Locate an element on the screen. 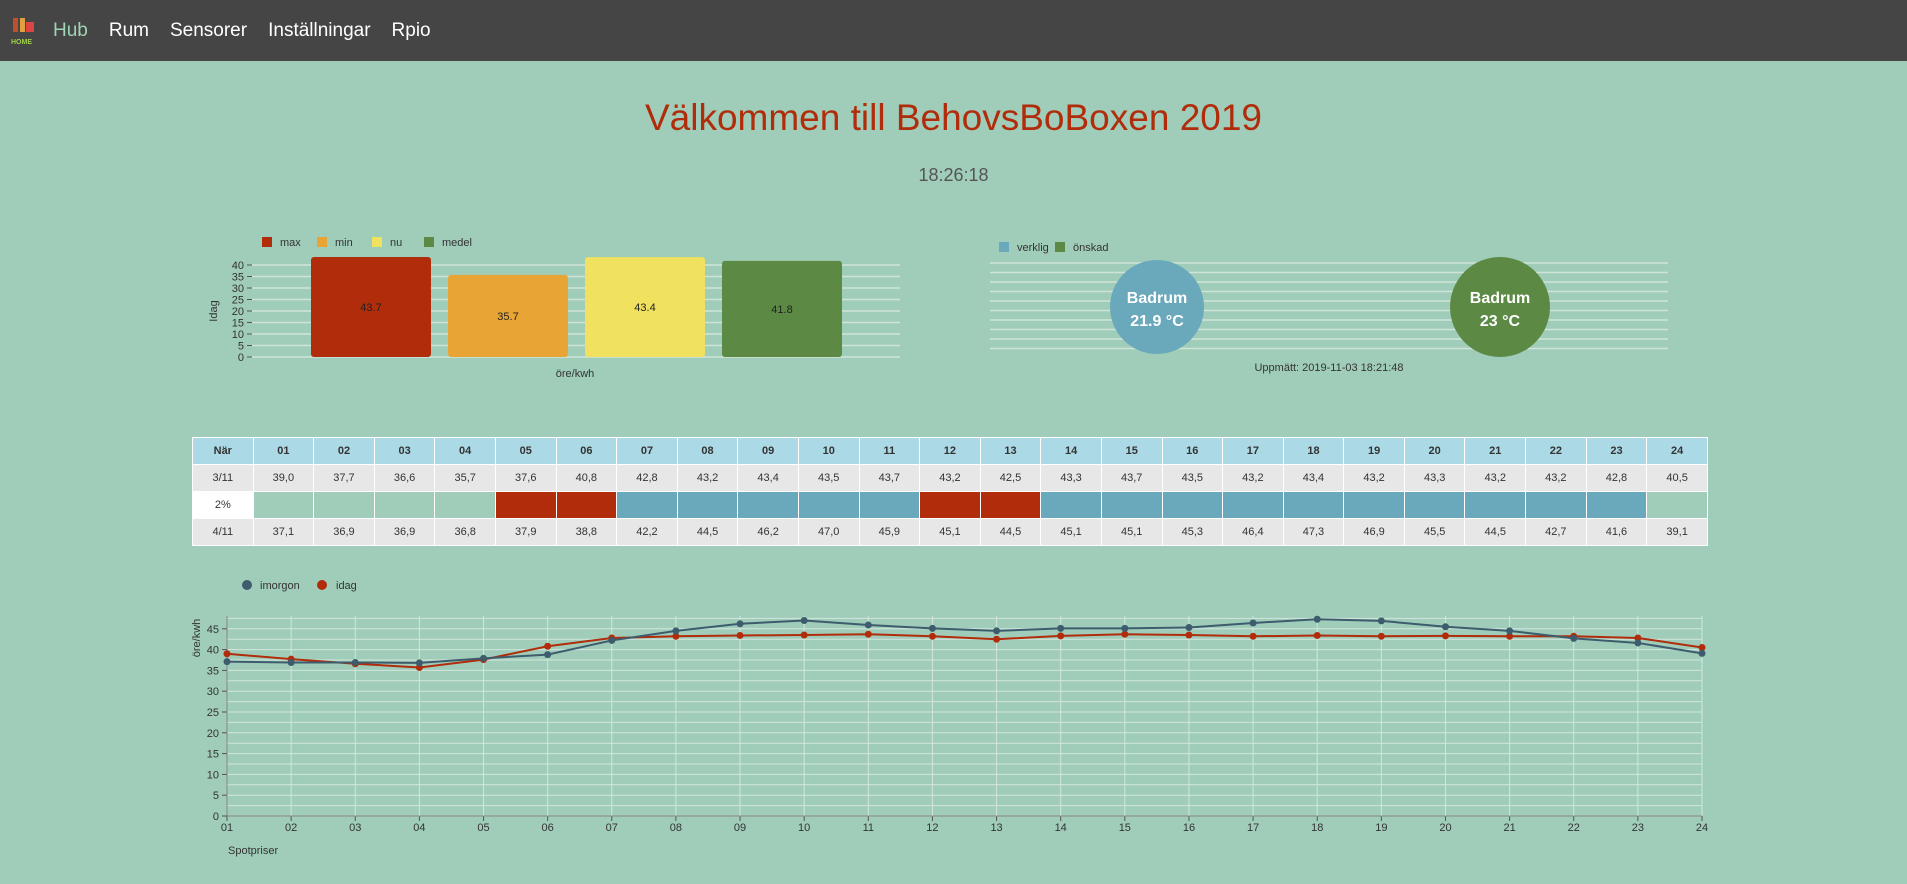 Image resolution: width=1907 pixels, height=884 pixels. price-cell: 43,2 is located at coordinates (1374, 478).